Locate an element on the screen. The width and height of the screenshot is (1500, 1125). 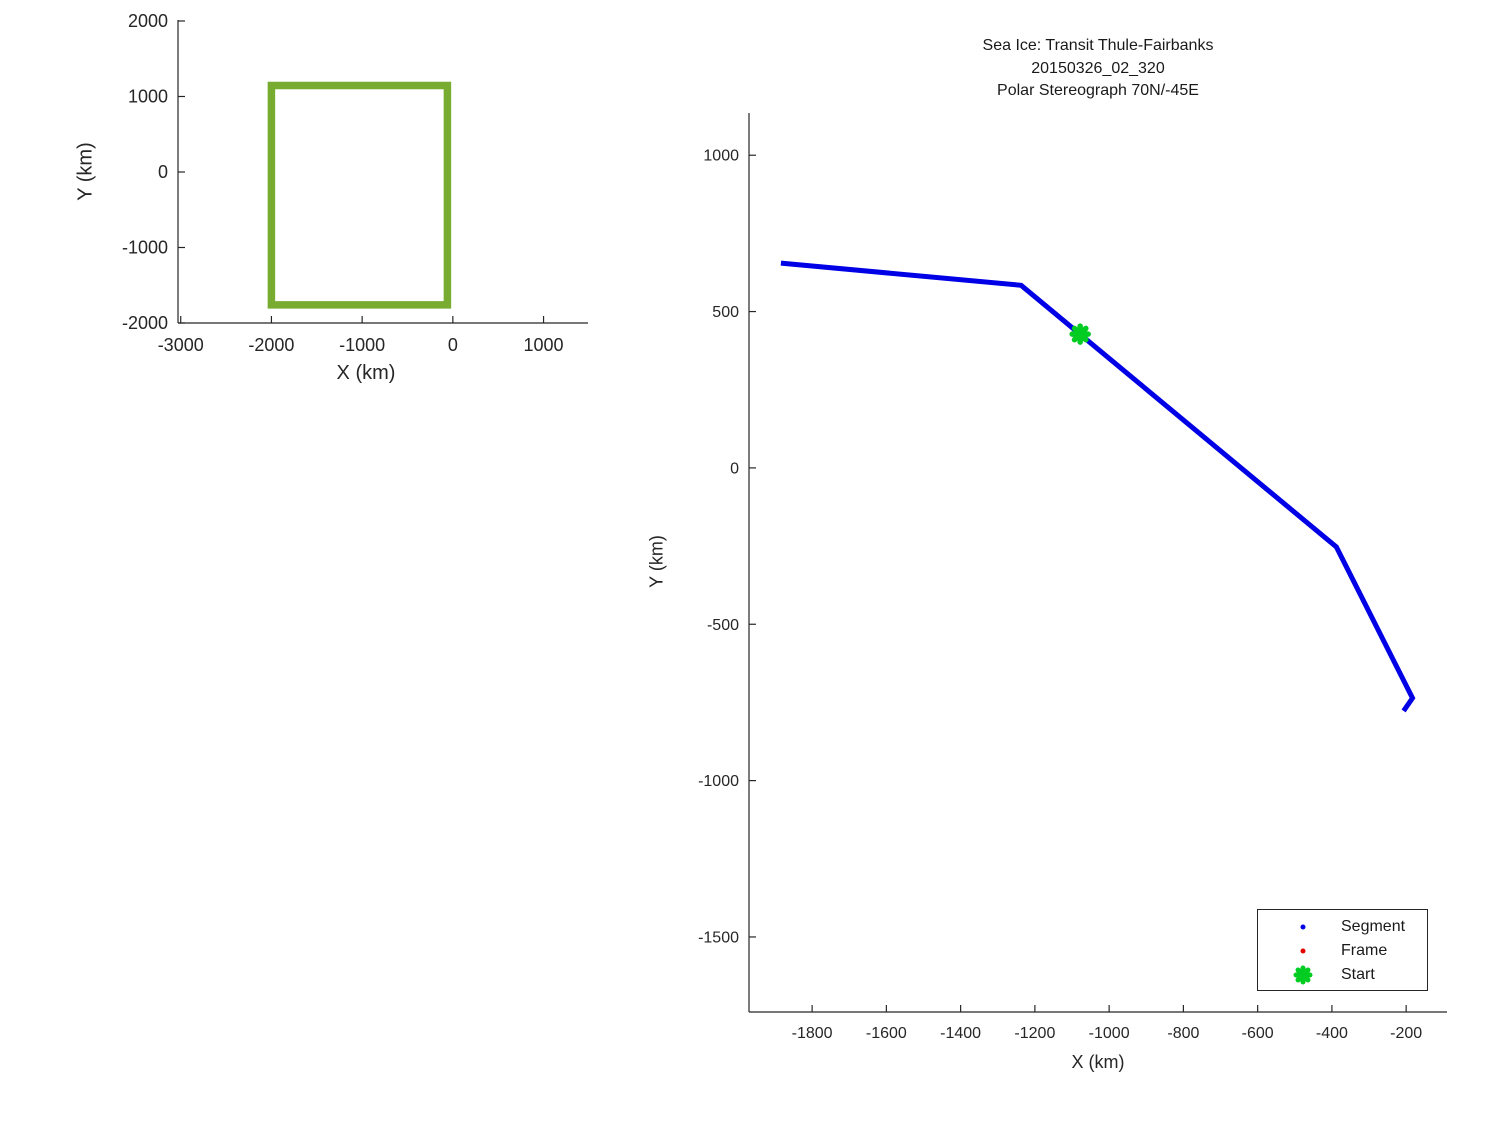
x-tick-label: -1600 is located at coordinates (886, 1033).